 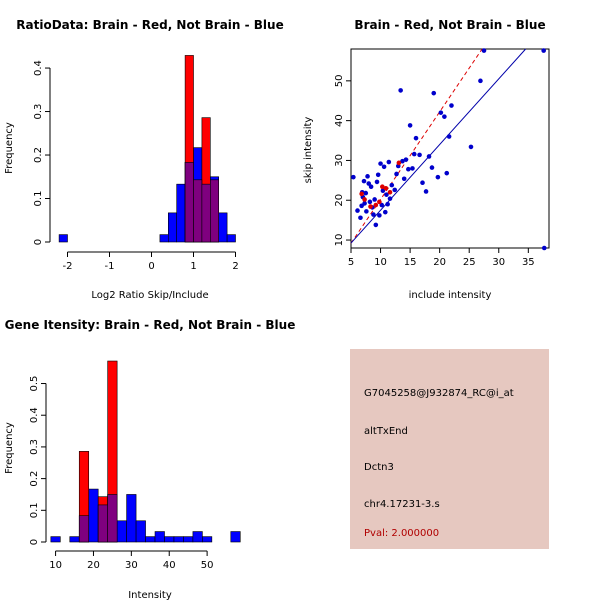 I want to click on ratio-histogram-x-tick-label: -2, so click(x=68, y=266).